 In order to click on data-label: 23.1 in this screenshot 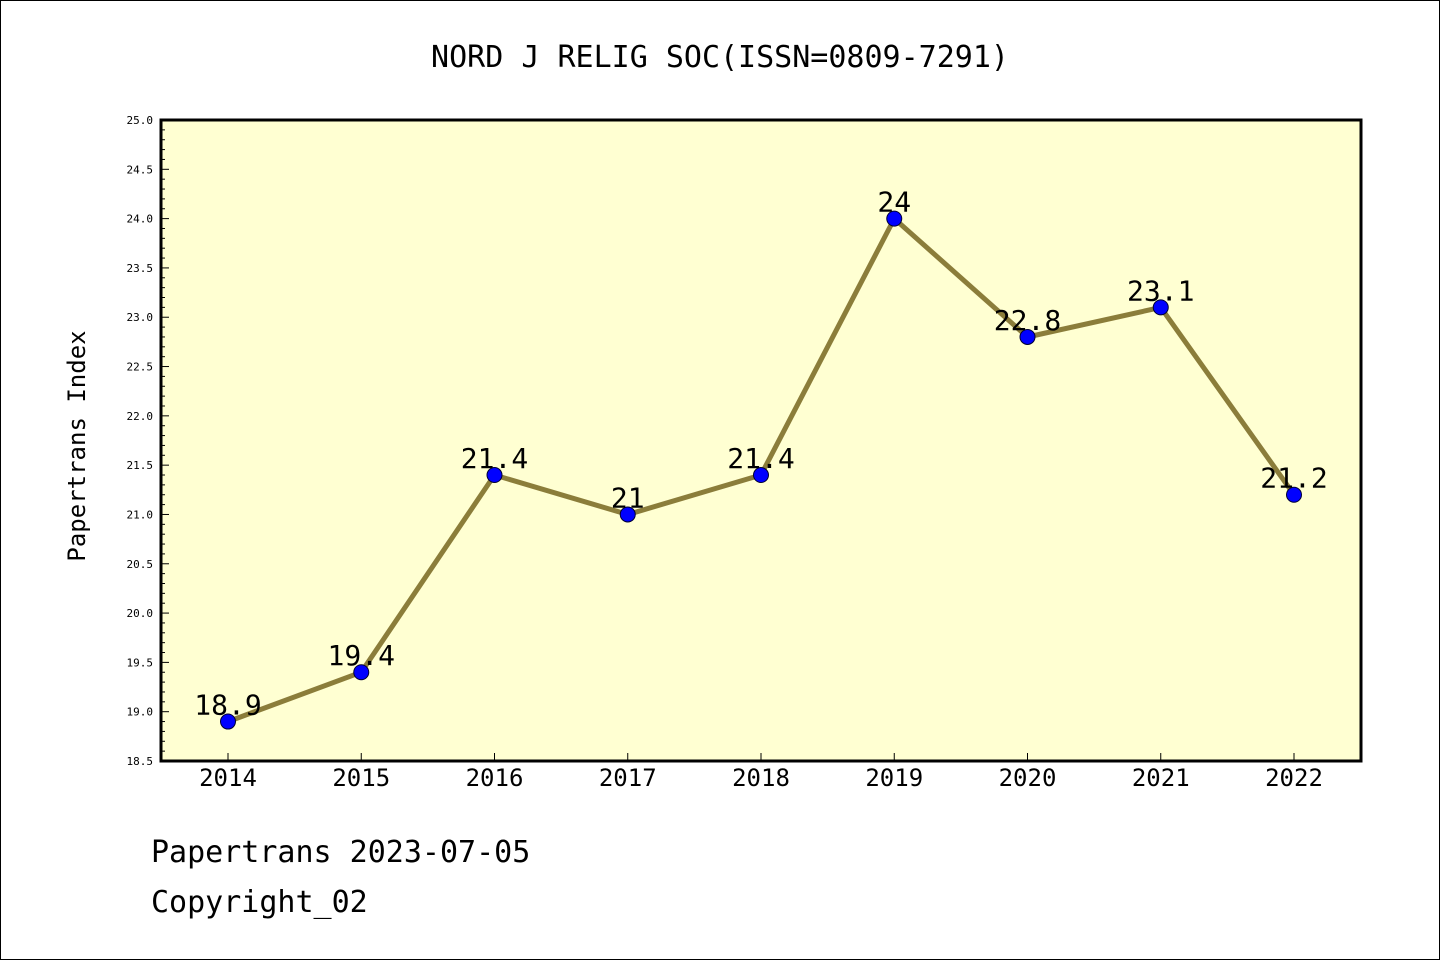, I will do `click(1160, 290)`.